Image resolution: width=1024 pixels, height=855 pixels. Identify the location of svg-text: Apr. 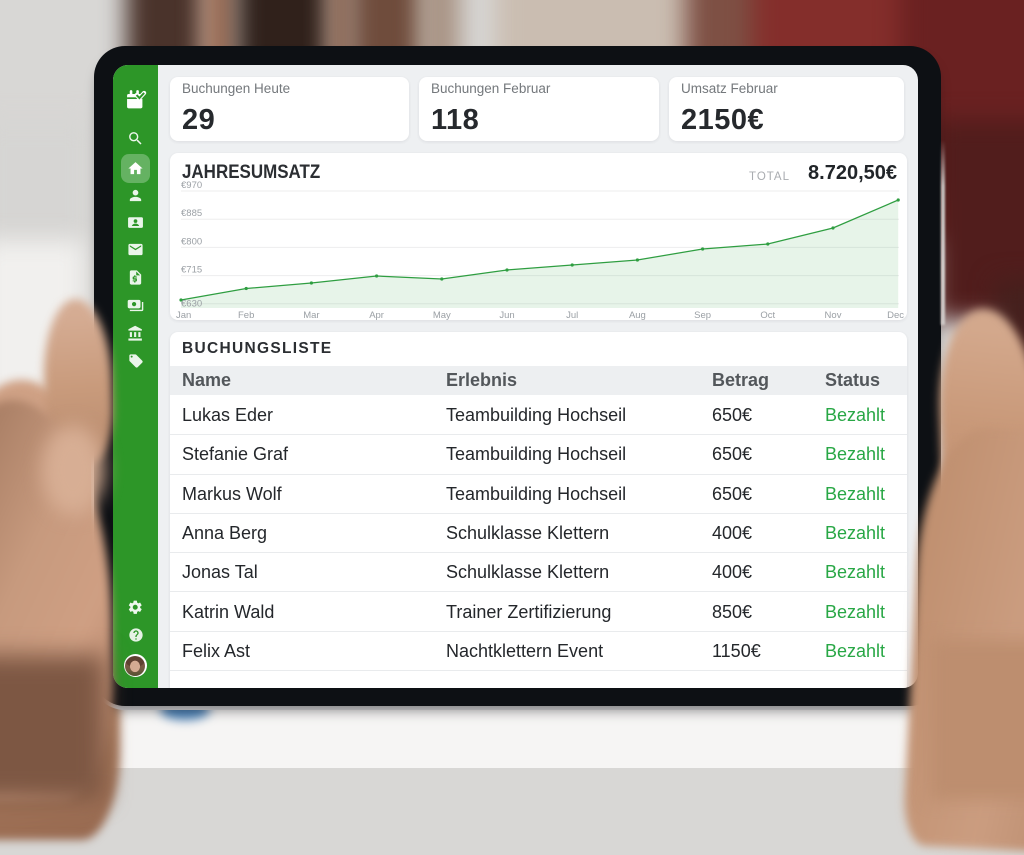
(376, 315).